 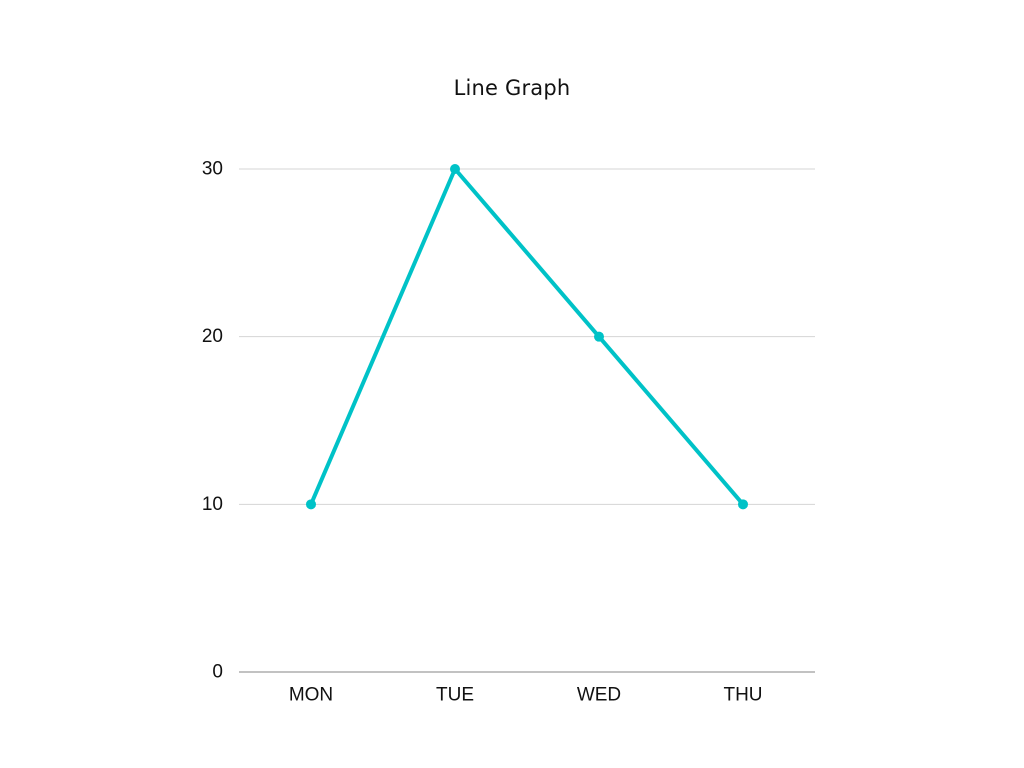 I want to click on x-tick-label-wed: WED, so click(x=599, y=695).